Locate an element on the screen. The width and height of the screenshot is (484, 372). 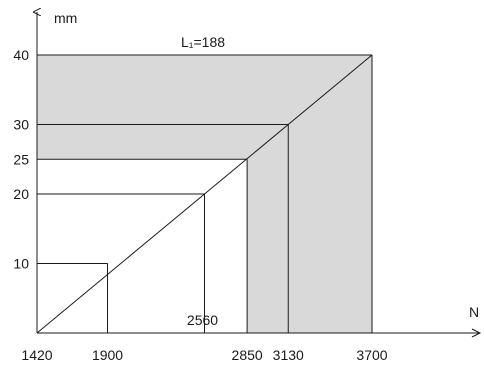
label-2560: 2560 is located at coordinates (202, 320).